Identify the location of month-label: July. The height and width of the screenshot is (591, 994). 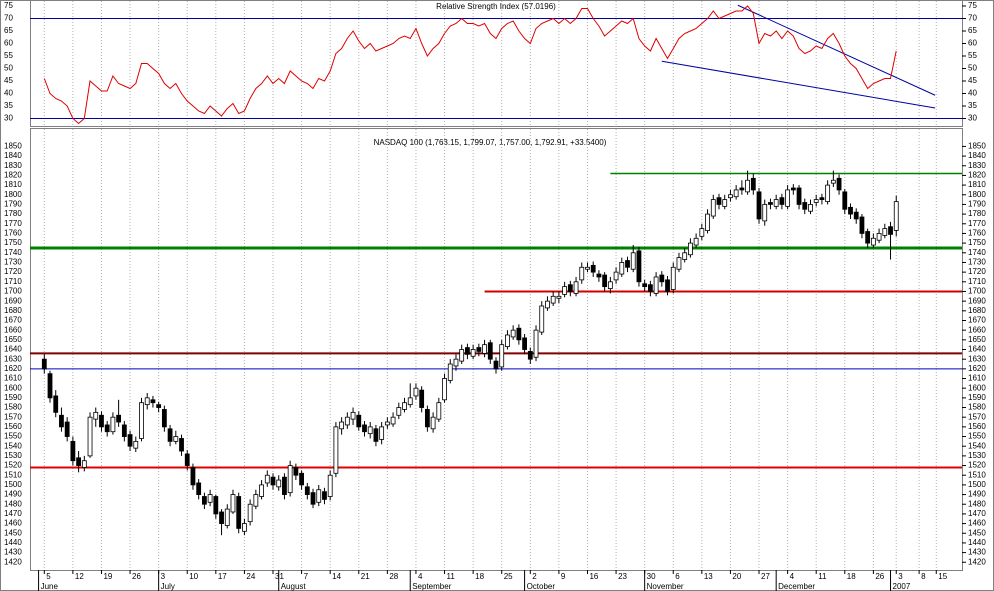
(168, 586).